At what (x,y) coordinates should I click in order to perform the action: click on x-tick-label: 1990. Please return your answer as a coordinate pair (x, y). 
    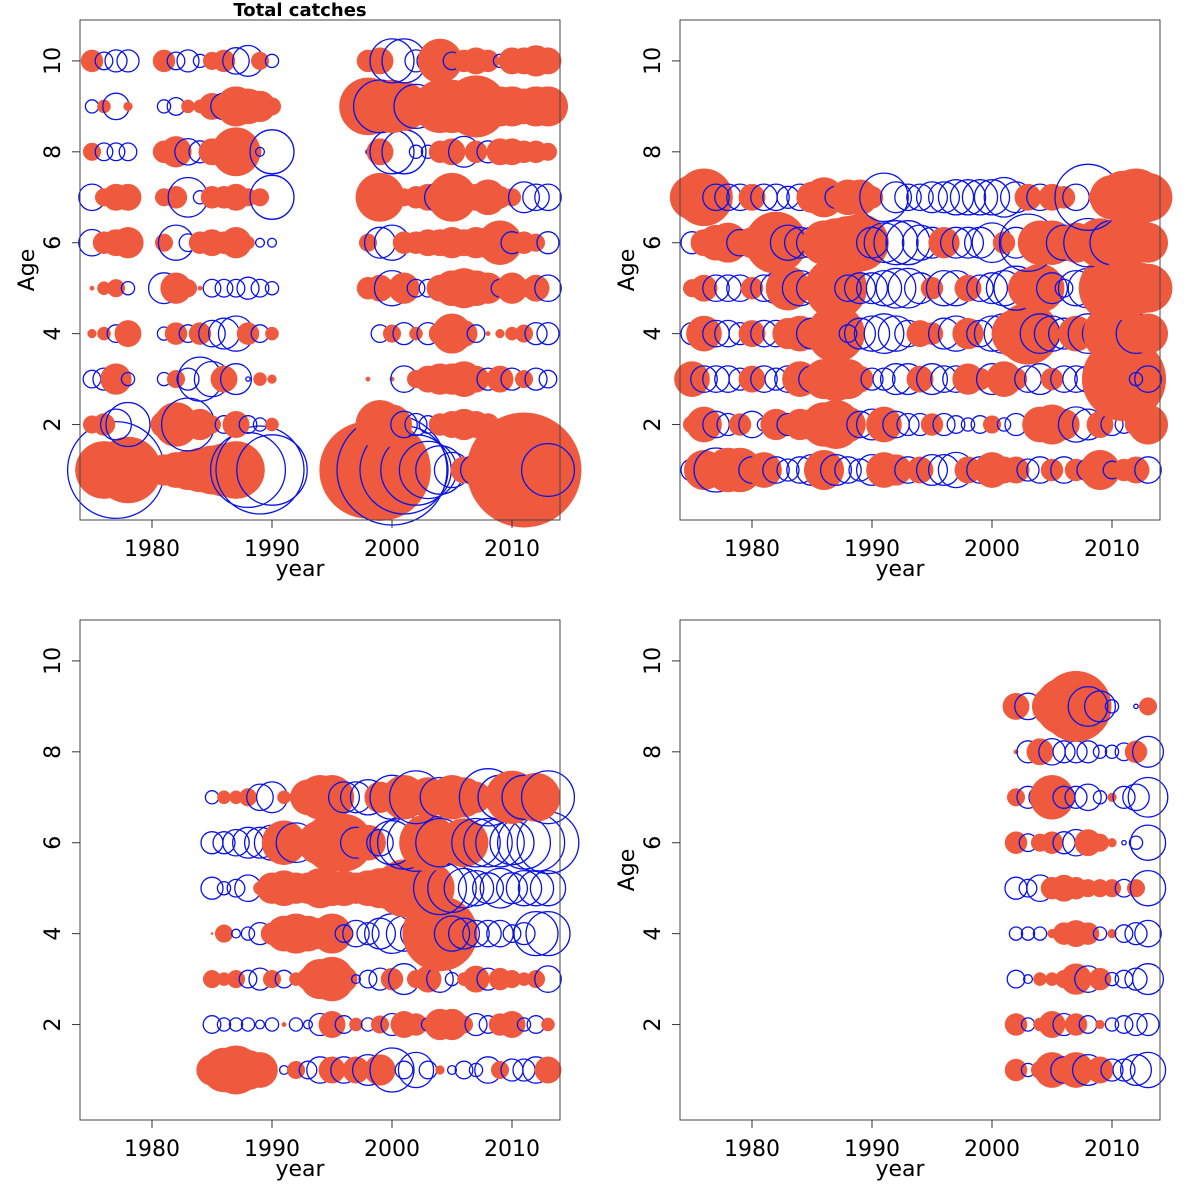
    Looking at the image, I should click on (272, 549).